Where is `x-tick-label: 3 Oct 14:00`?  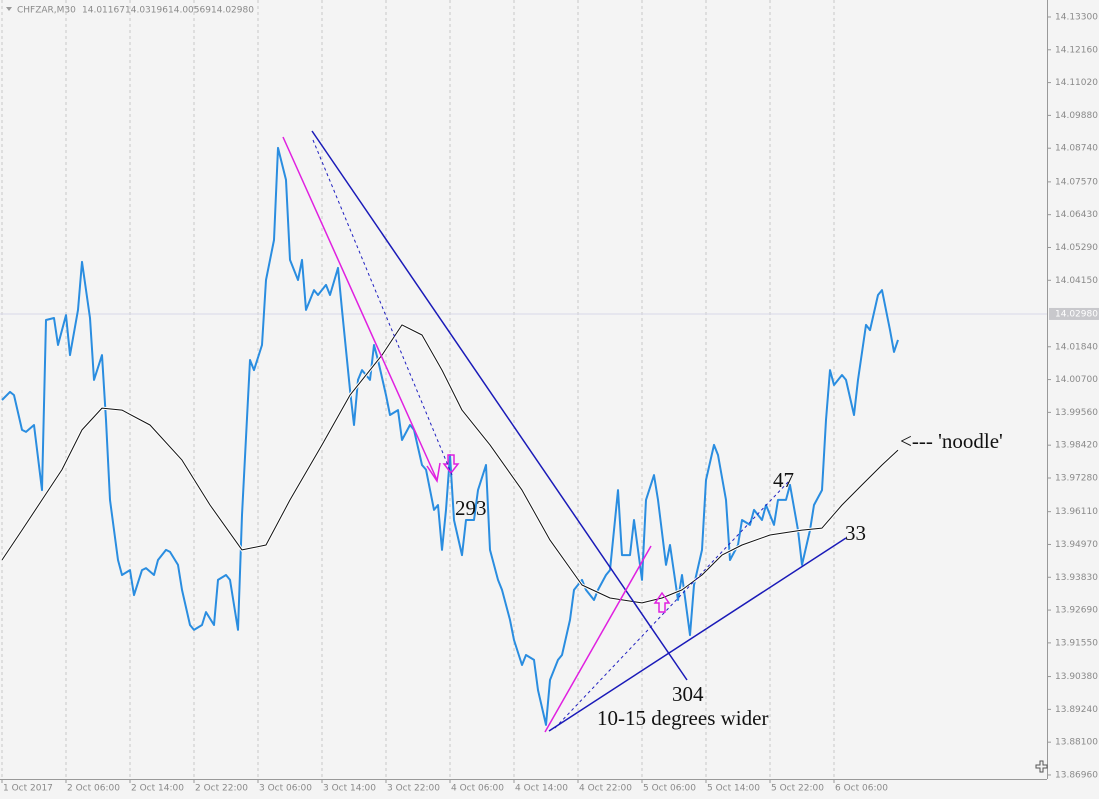 x-tick-label: 3 Oct 14:00 is located at coordinates (349, 789).